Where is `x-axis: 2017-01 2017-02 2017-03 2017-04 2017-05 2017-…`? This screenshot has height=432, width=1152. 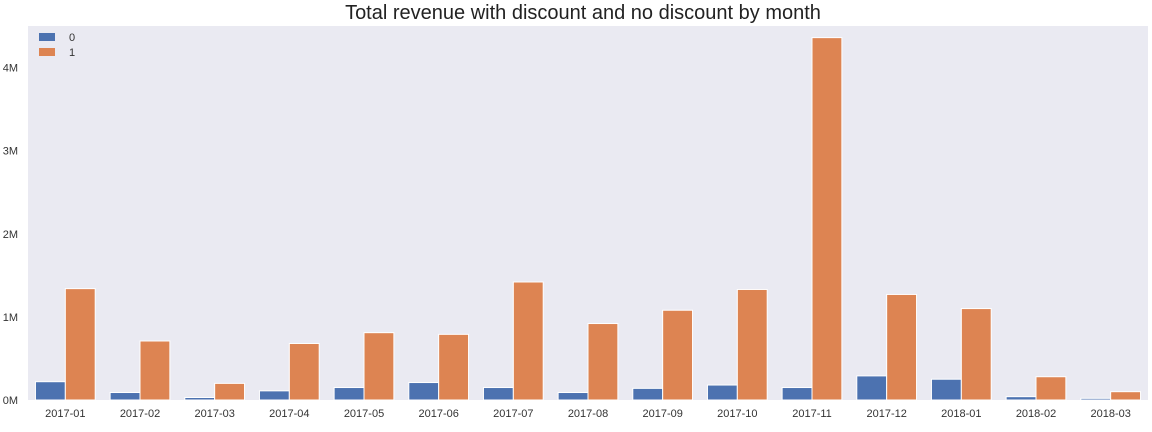 x-axis: 2017-01 2017-02 2017-03 2017-04 2017-05 2017-… is located at coordinates (588, 414).